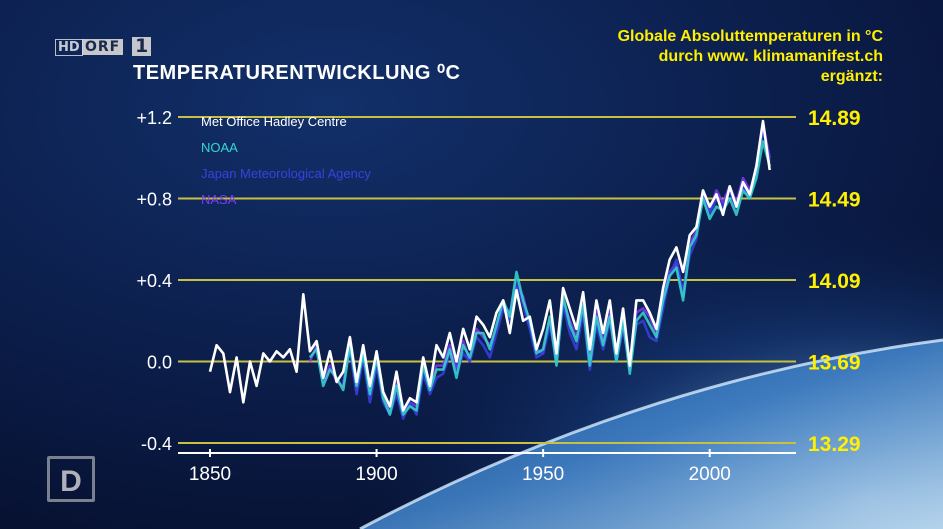 The width and height of the screenshot is (943, 529). Describe the element at coordinates (297, 73) in the screenshot. I see `chart-title: TEMPERATURENTWICKLUNG ⁰C` at that location.